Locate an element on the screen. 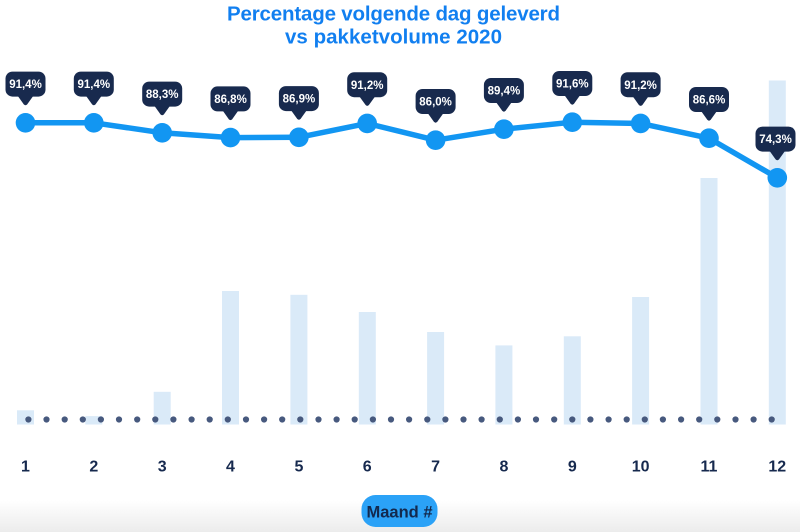  svg-text: 2 is located at coordinates (93, 467).